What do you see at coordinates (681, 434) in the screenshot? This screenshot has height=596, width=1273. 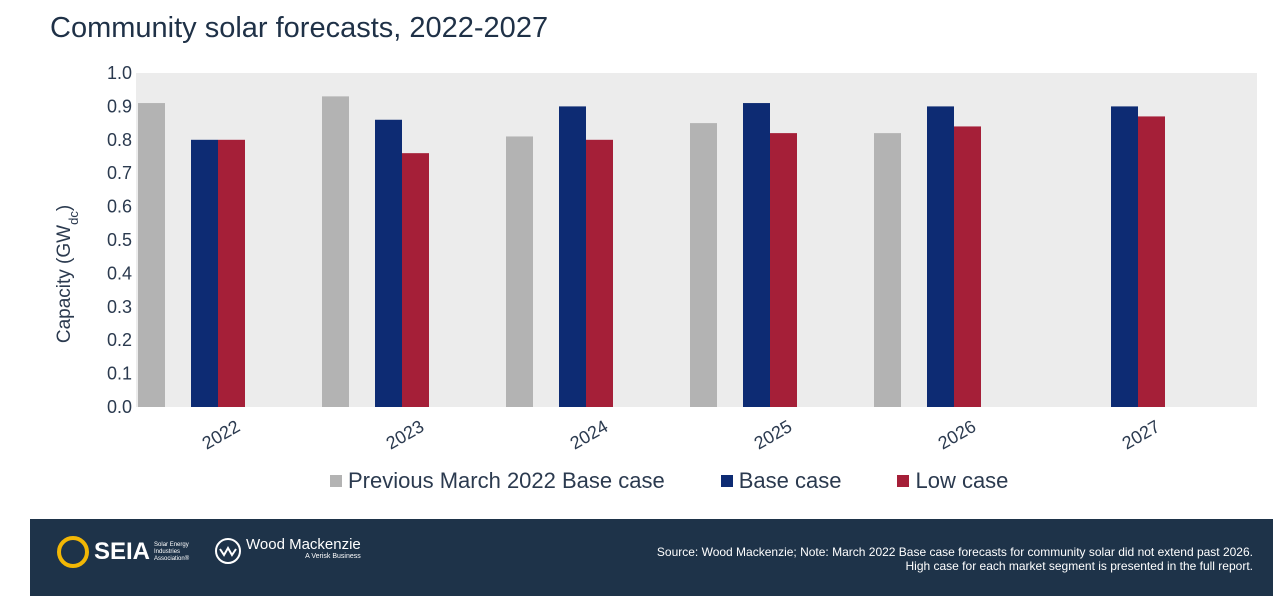 I see `x-ticks: 2022 2023 2024 2025 2026 2027` at bounding box center [681, 434].